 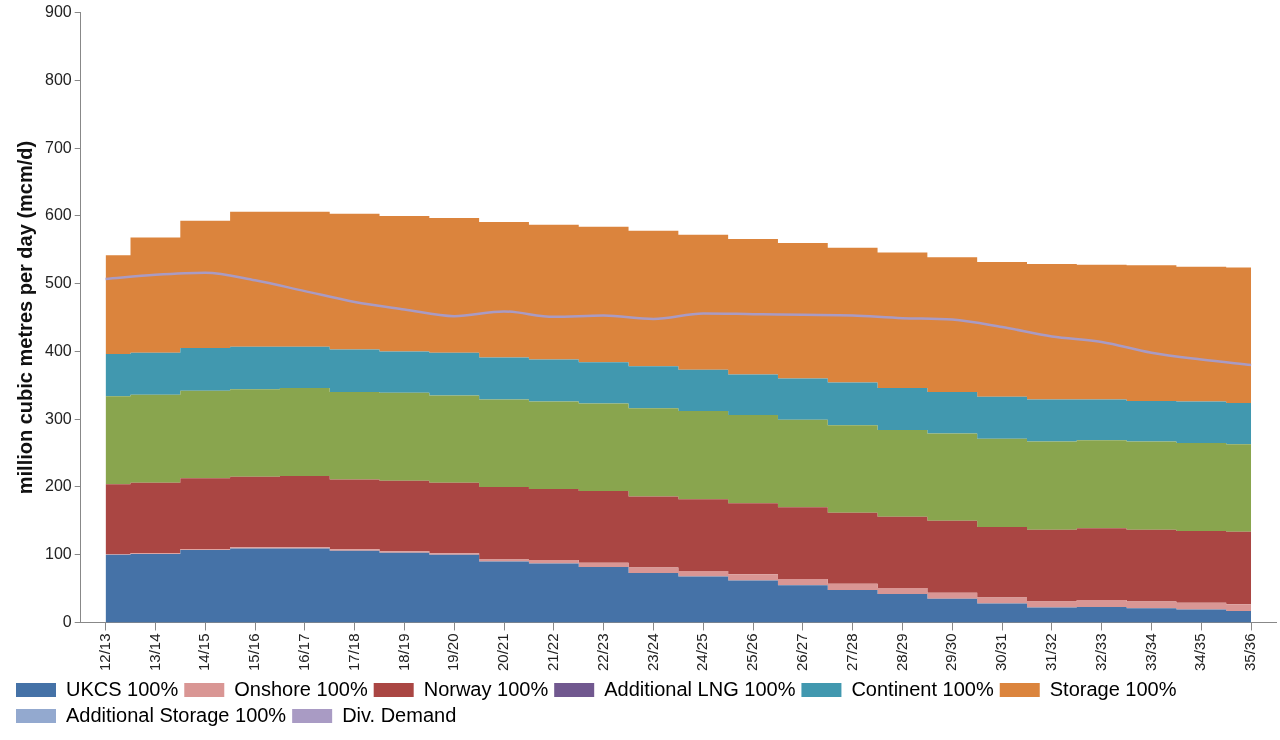 I want to click on line-series, so click(x=678, y=319).